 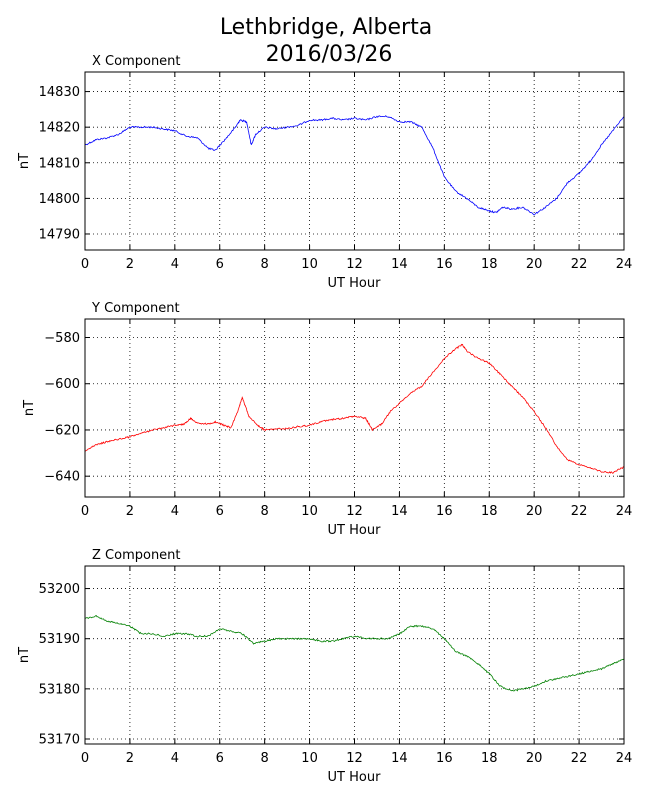 What do you see at coordinates (329, 54) in the screenshot?
I see `figure-title-line2: 2016/03/26` at bounding box center [329, 54].